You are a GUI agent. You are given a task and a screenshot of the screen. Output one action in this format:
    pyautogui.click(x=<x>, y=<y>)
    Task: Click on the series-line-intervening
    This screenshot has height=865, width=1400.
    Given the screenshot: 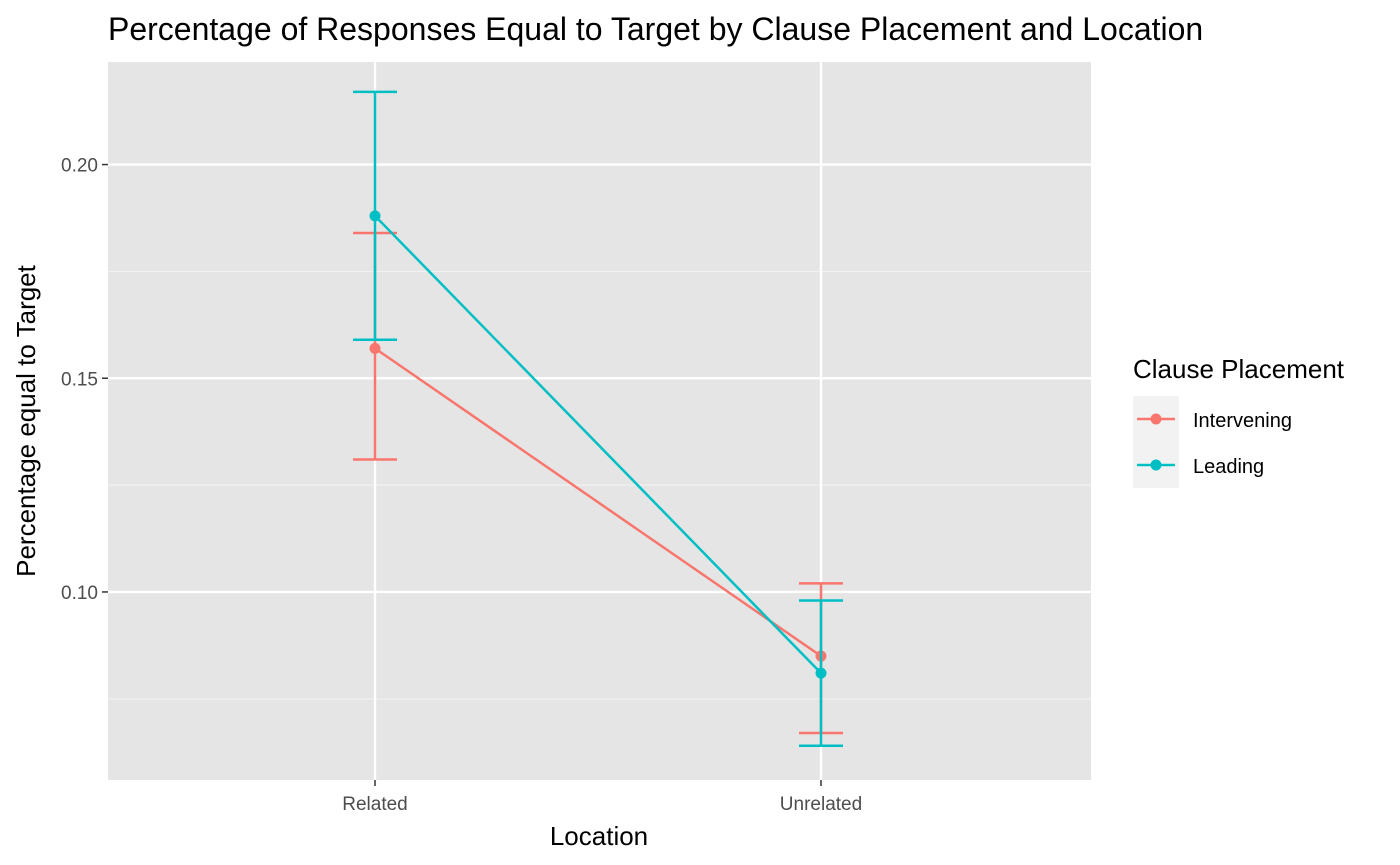 What is the action you would take?
    pyautogui.click(x=598, y=502)
    